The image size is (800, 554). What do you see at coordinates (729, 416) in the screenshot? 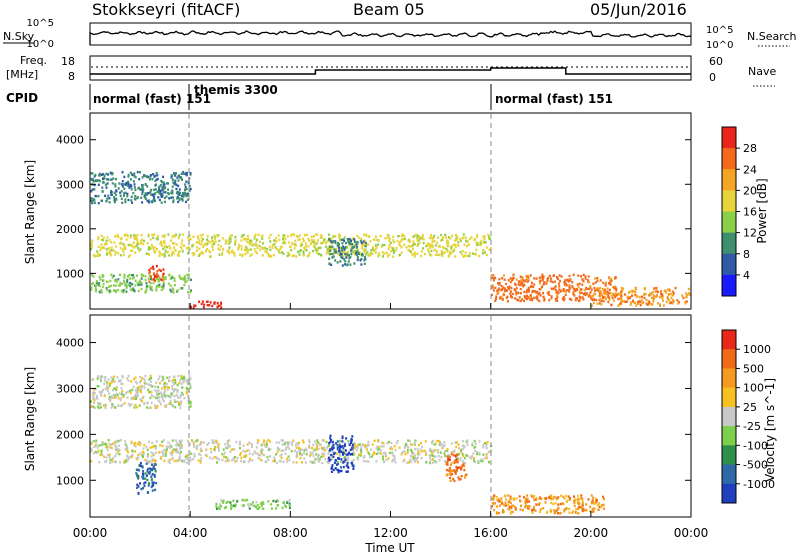
I see `colorbar-swatch` at bounding box center [729, 416].